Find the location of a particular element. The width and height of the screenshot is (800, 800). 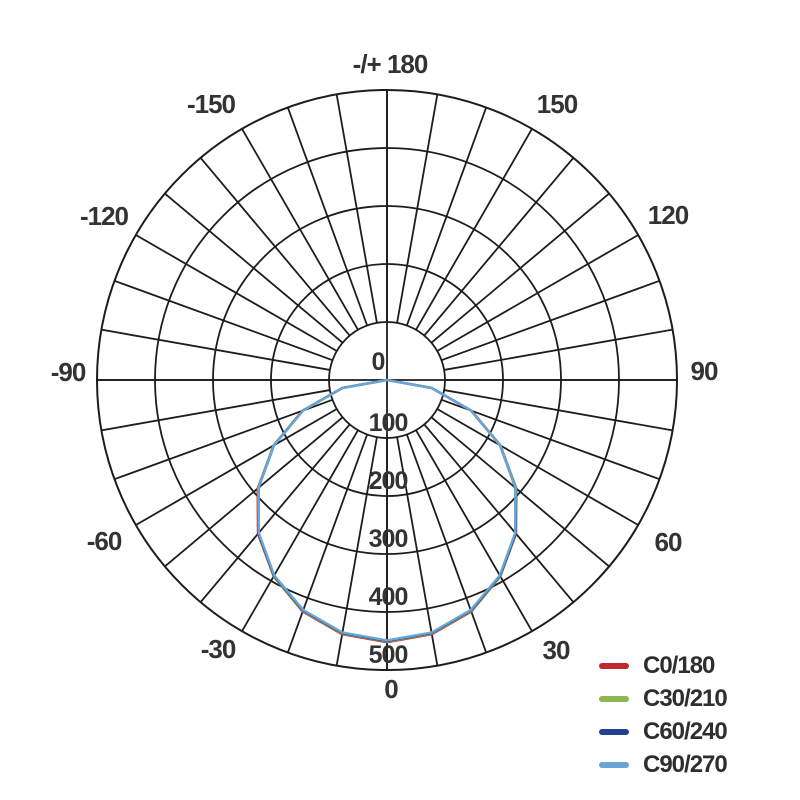

angle-label--60: -60 is located at coordinates (104, 541).